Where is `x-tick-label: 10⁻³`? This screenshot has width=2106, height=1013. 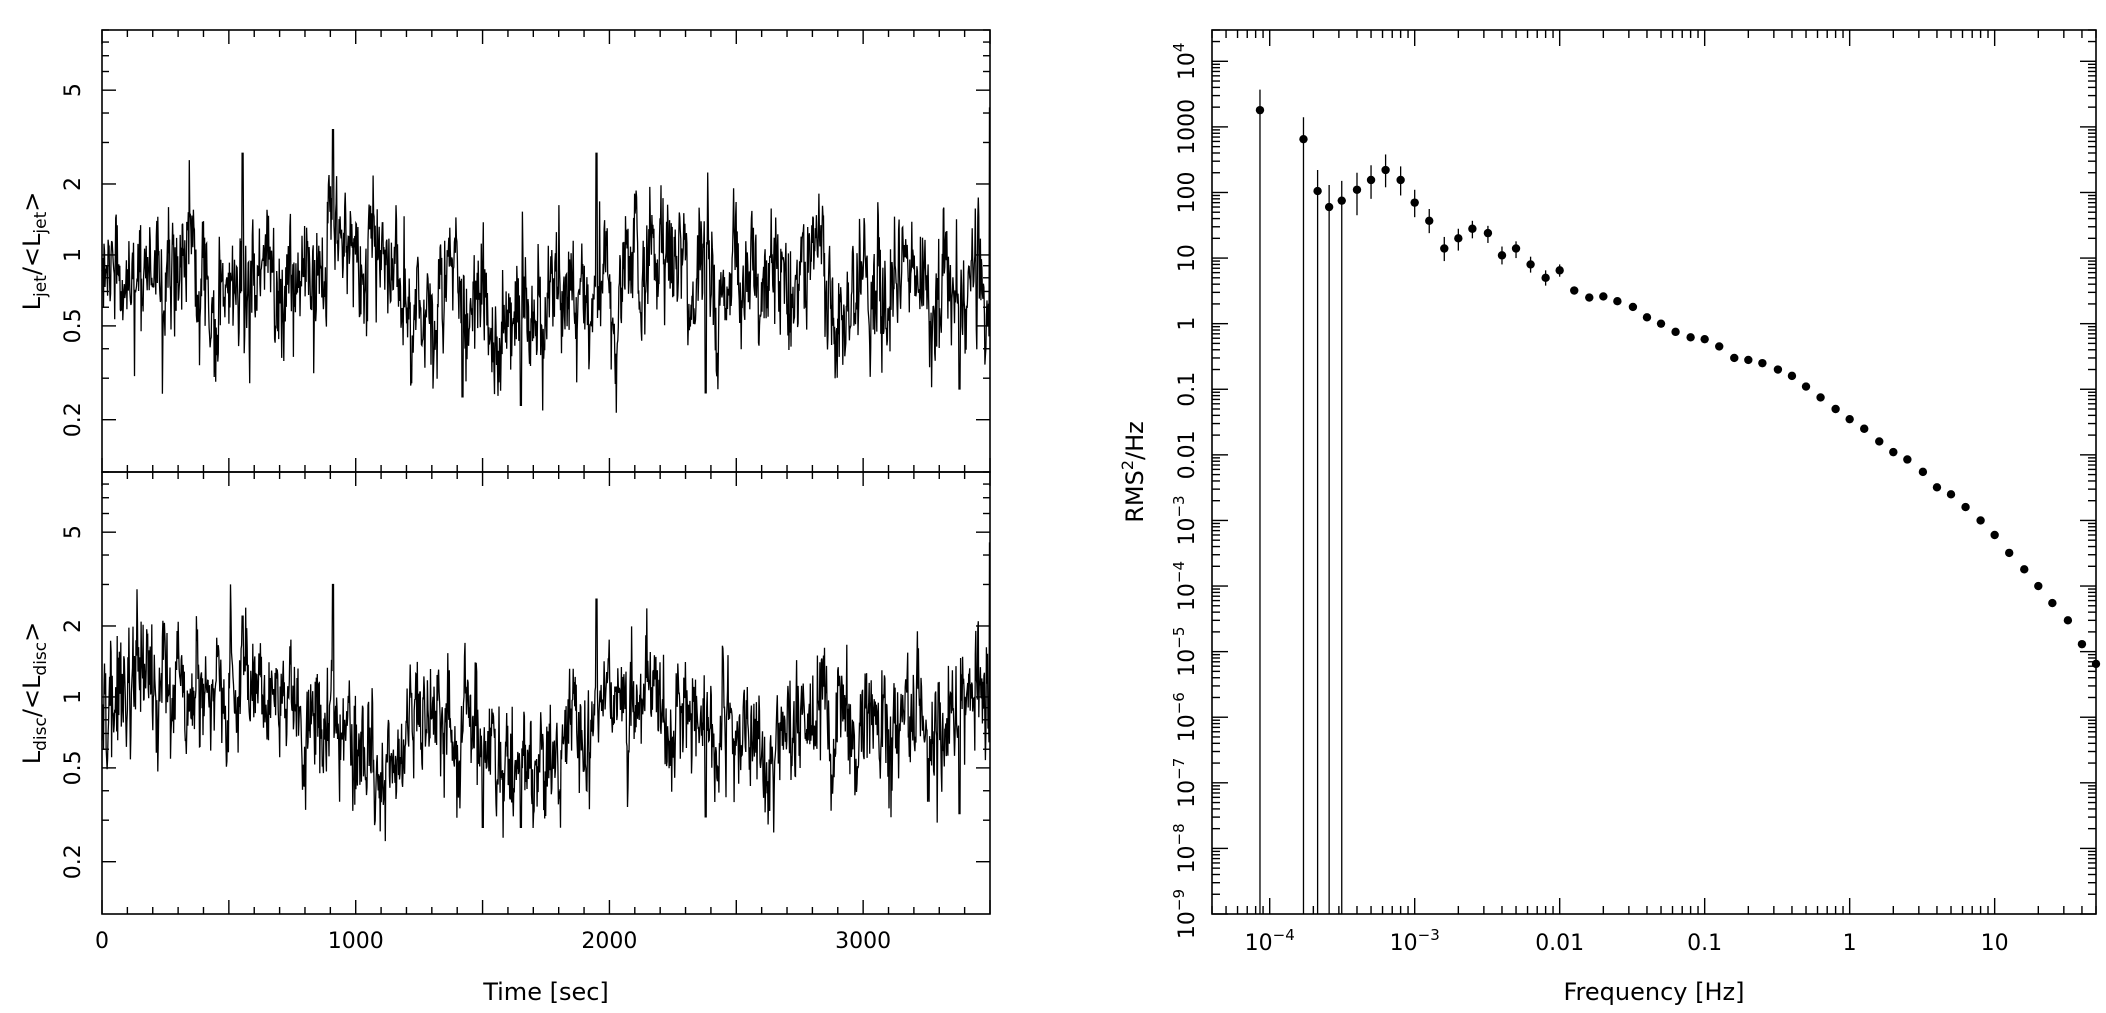
x-tick-label: 10⁻³ is located at coordinates (1415, 941).